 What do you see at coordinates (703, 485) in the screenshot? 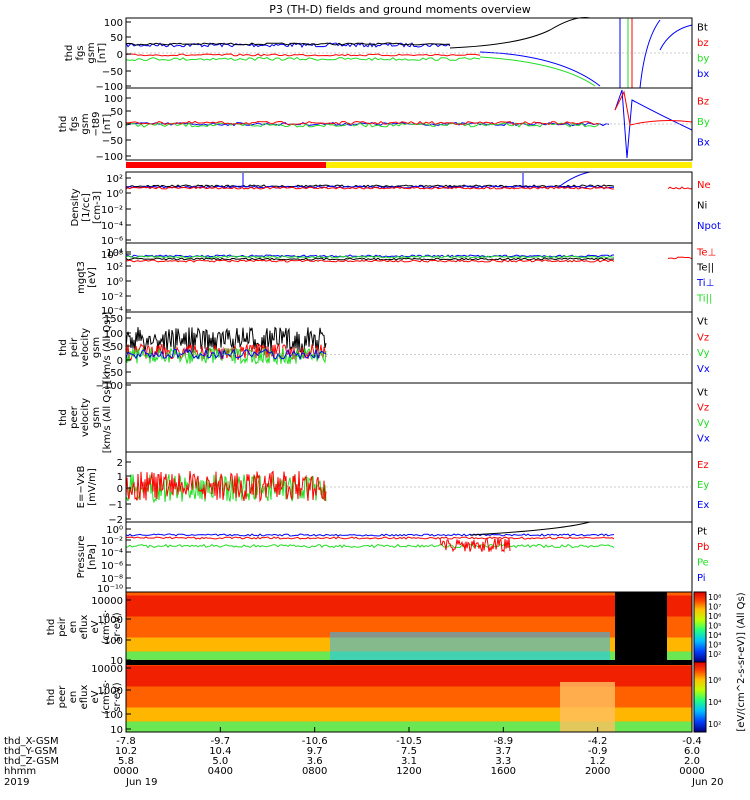
I see `legend-Ey: Ey` at bounding box center [703, 485].